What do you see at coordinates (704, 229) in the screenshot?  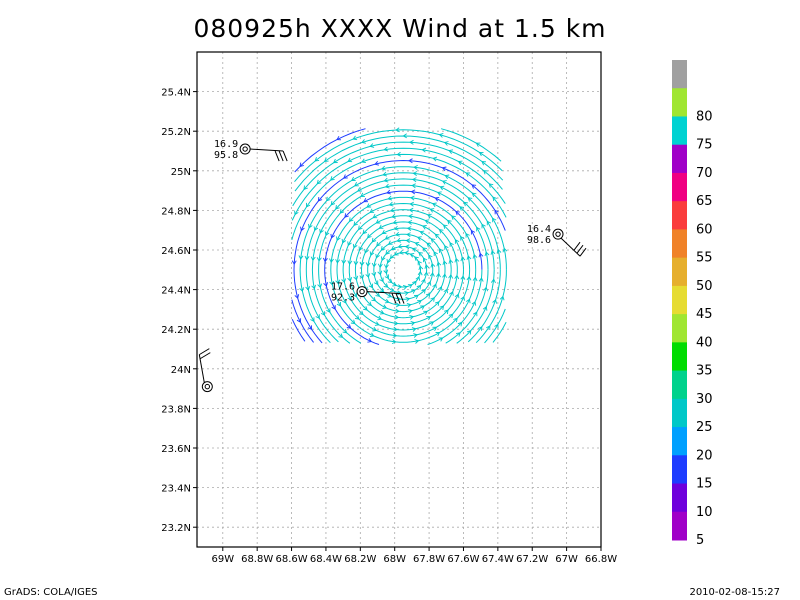 I see `colorbar-label: 60` at bounding box center [704, 229].